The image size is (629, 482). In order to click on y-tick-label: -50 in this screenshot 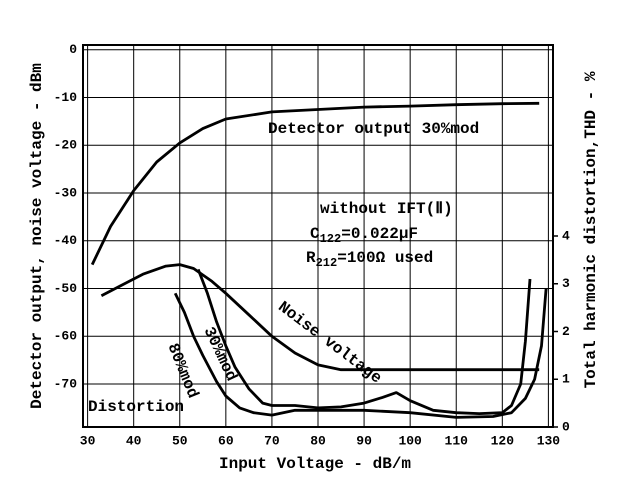, I will do `click(66, 288)`.